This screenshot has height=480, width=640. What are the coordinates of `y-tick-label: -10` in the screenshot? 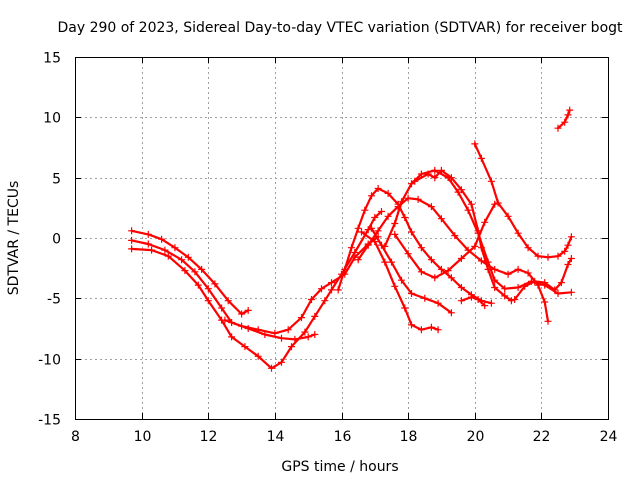 It's located at (49, 361).